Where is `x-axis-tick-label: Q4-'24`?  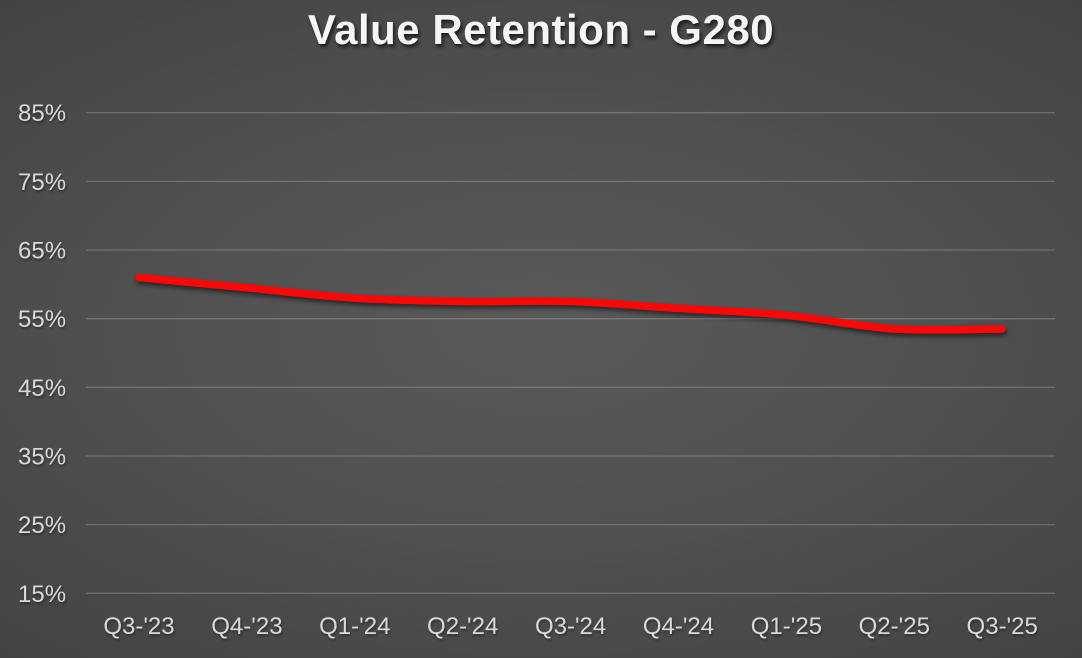 x-axis-tick-label: Q4-'24 is located at coordinates (678, 626).